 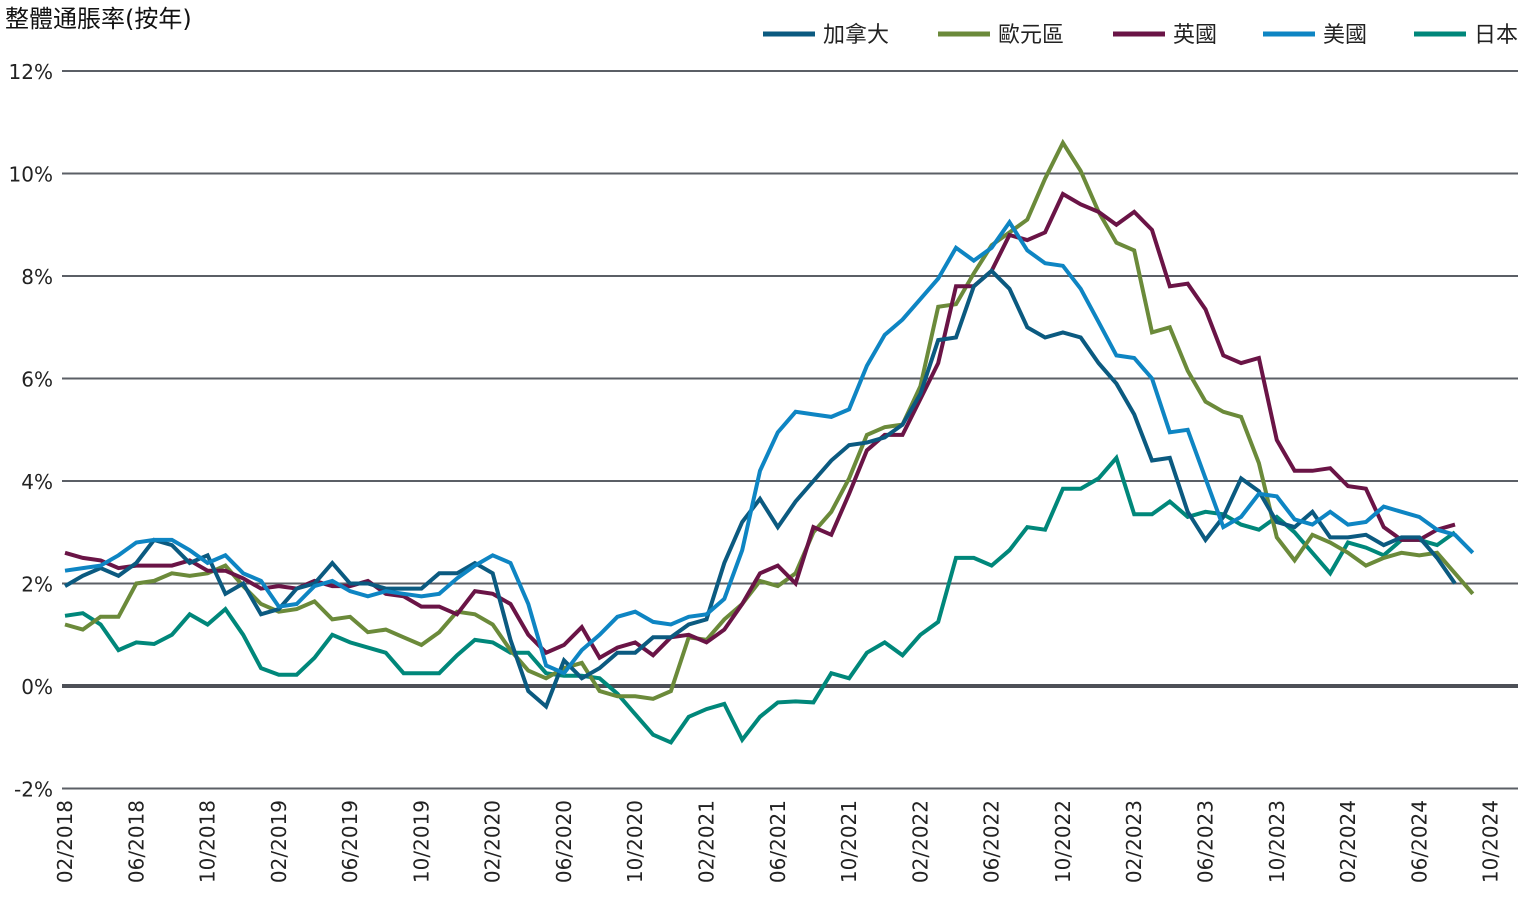 I want to click on legend-item: 歐元區, so click(x=1001, y=35).